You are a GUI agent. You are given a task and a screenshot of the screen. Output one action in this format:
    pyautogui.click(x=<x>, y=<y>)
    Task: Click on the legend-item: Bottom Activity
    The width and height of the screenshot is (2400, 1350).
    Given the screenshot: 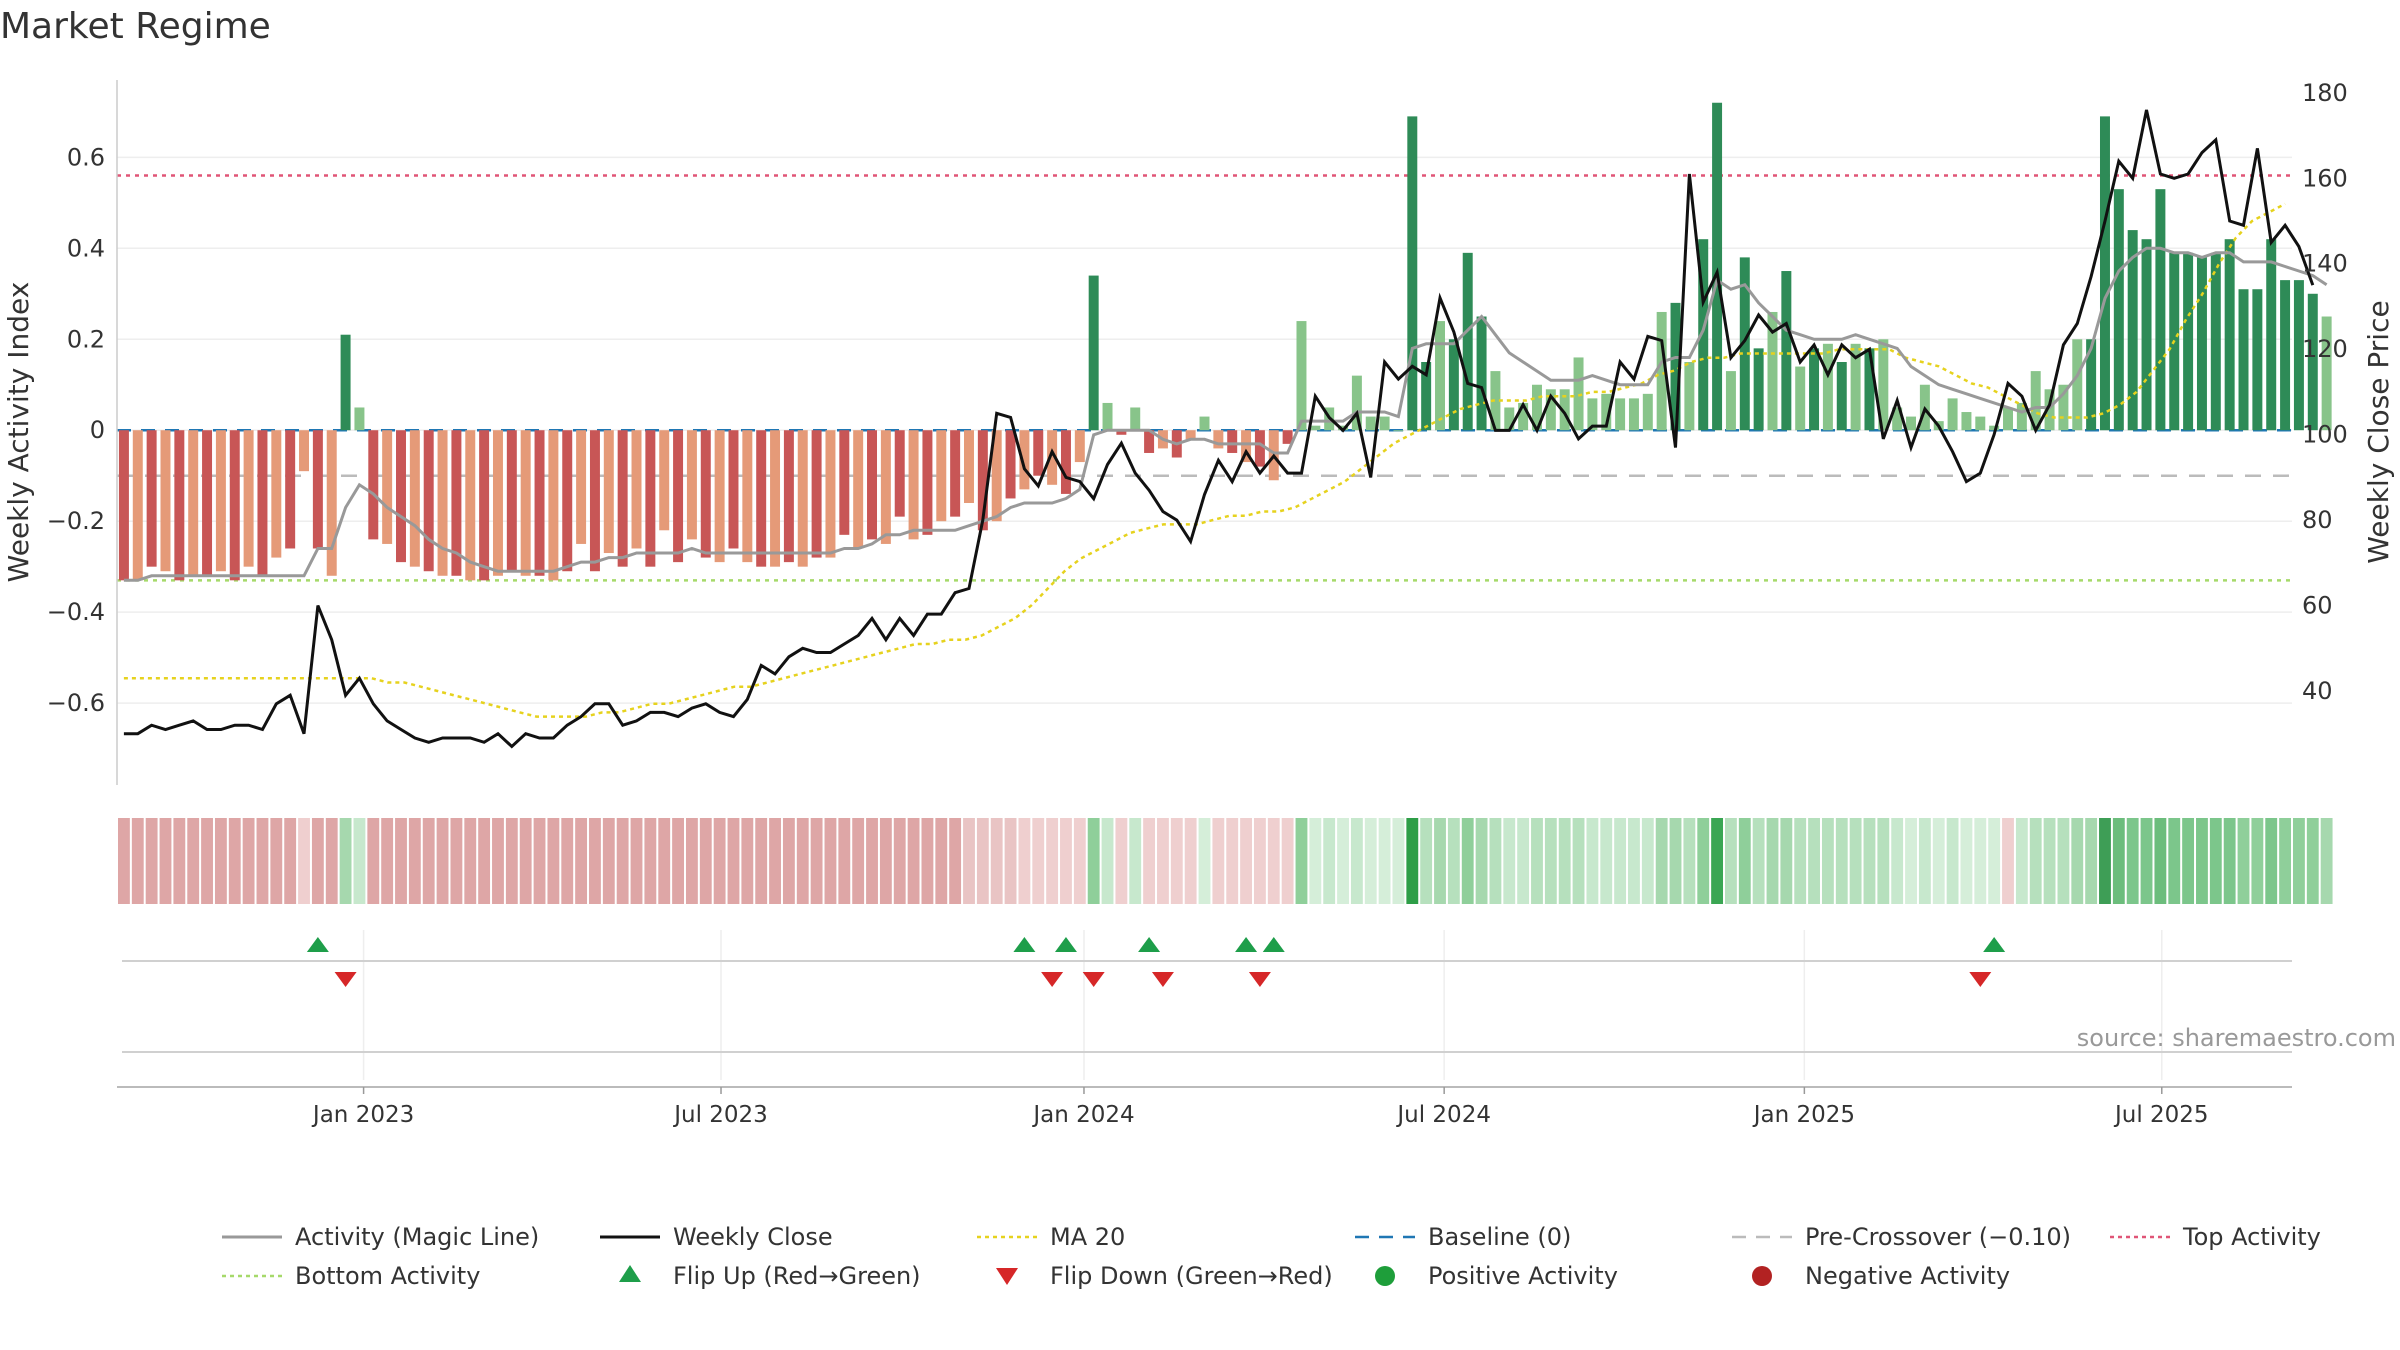 What is the action you would take?
    pyautogui.click(x=351, y=1276)
    